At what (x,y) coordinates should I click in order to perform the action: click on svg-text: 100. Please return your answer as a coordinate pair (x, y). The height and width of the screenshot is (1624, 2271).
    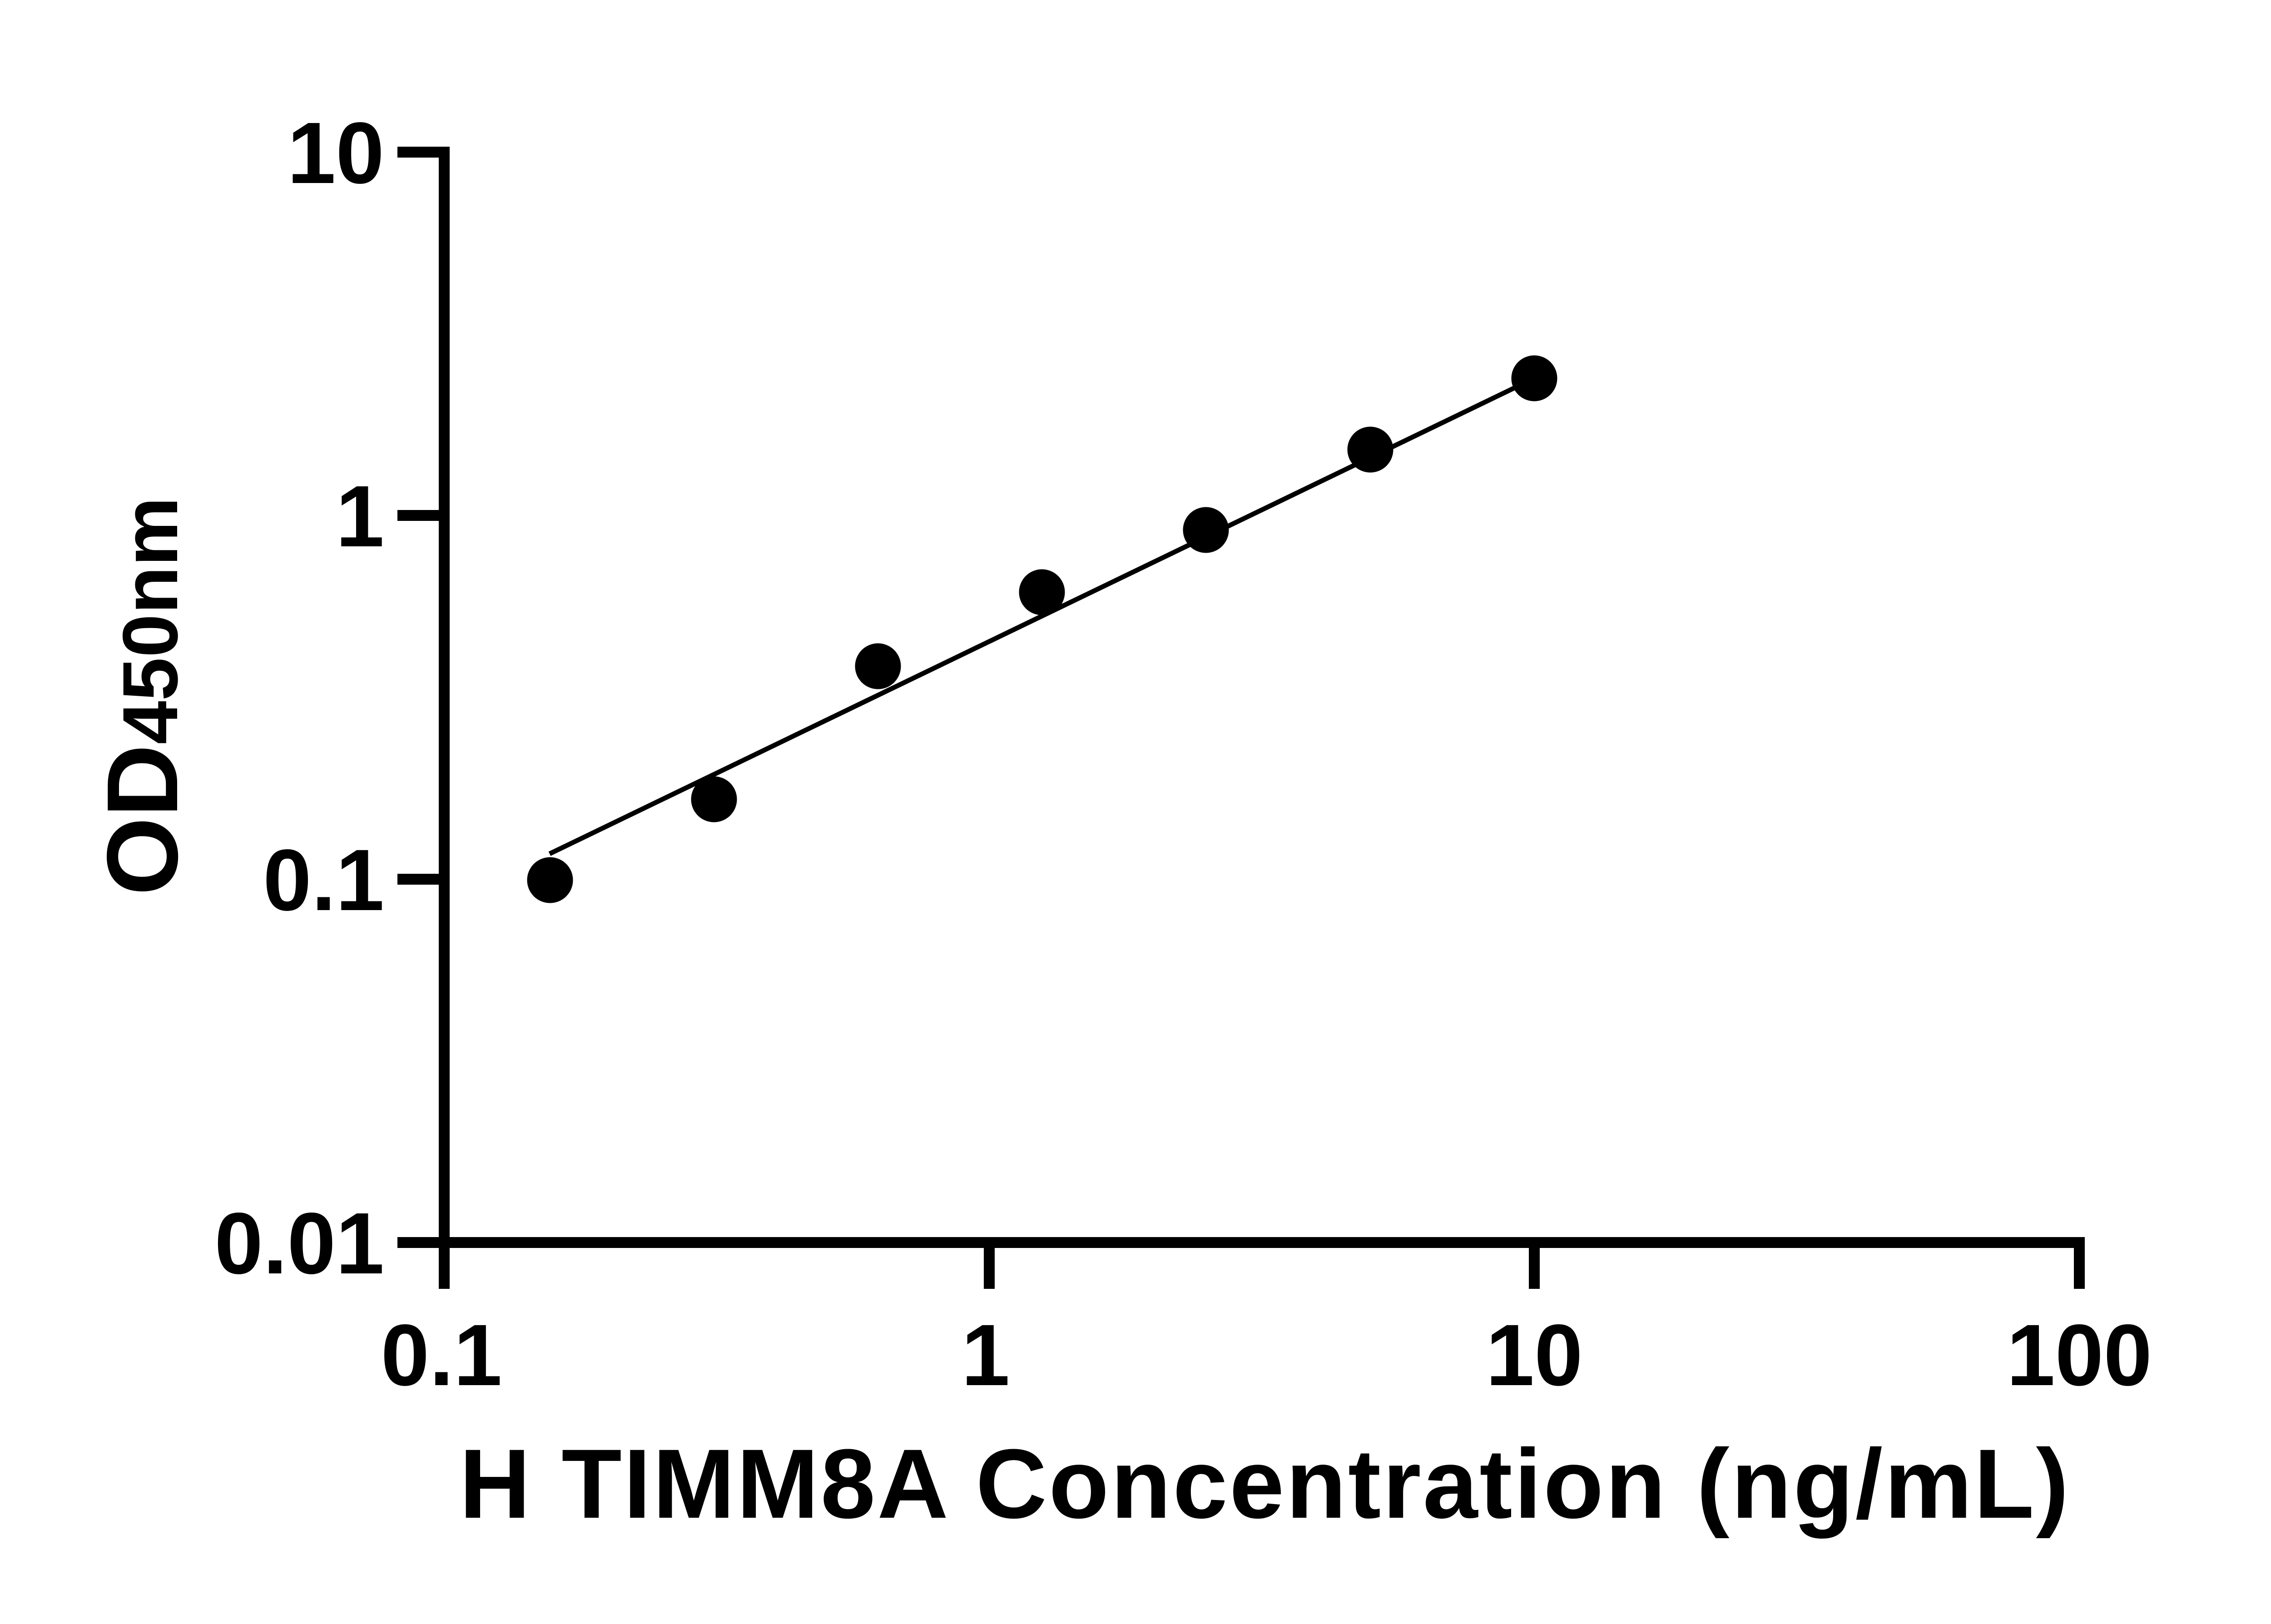
    Looking at the image, I should click on (2079, 1355).